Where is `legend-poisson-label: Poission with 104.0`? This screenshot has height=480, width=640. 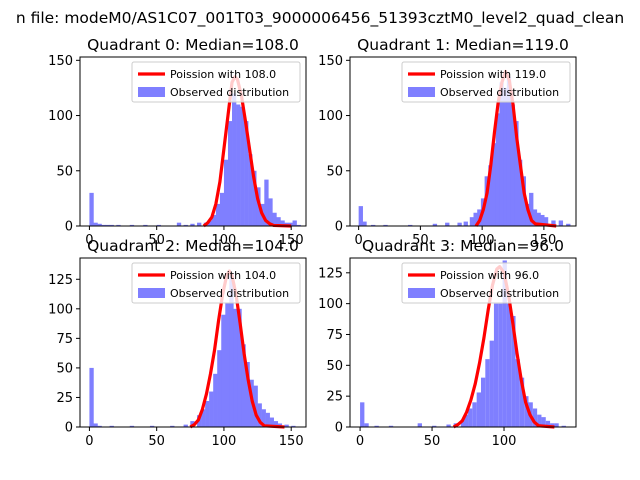
legend-poisson-label: Poission with 104.0 is located at coordinates (223, 275).